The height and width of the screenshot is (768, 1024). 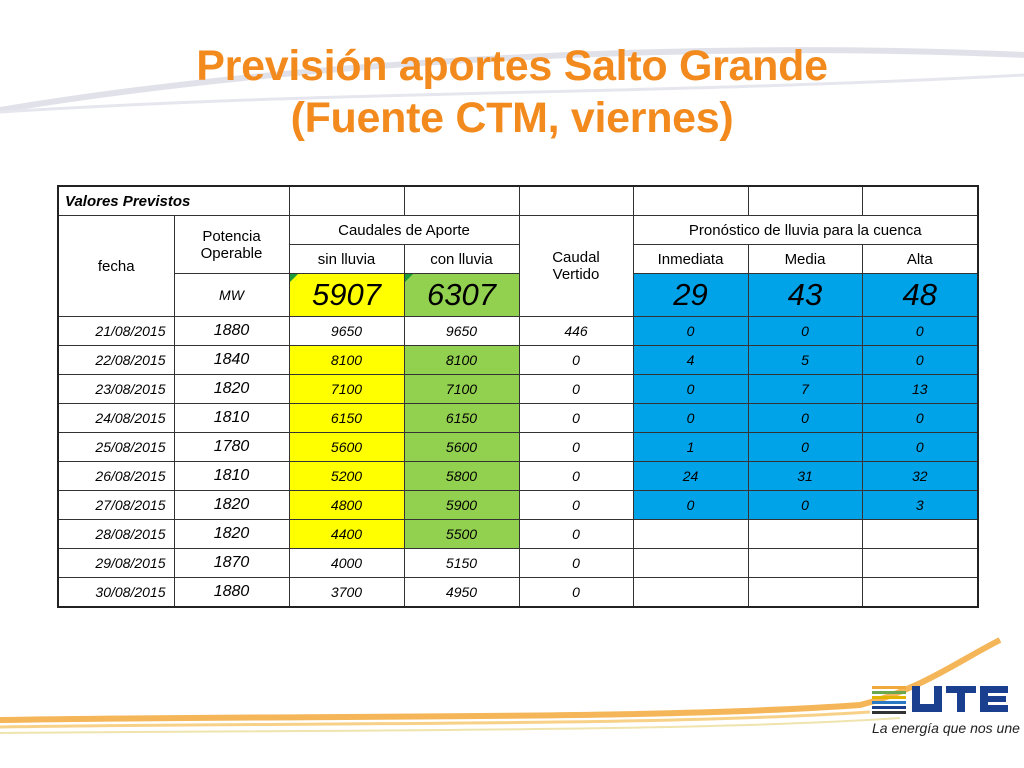 What do you see at coordinates (231, 253) in the screenshot?
I see `header-potencia-line2: Operable` at bounding box center [231, 253].